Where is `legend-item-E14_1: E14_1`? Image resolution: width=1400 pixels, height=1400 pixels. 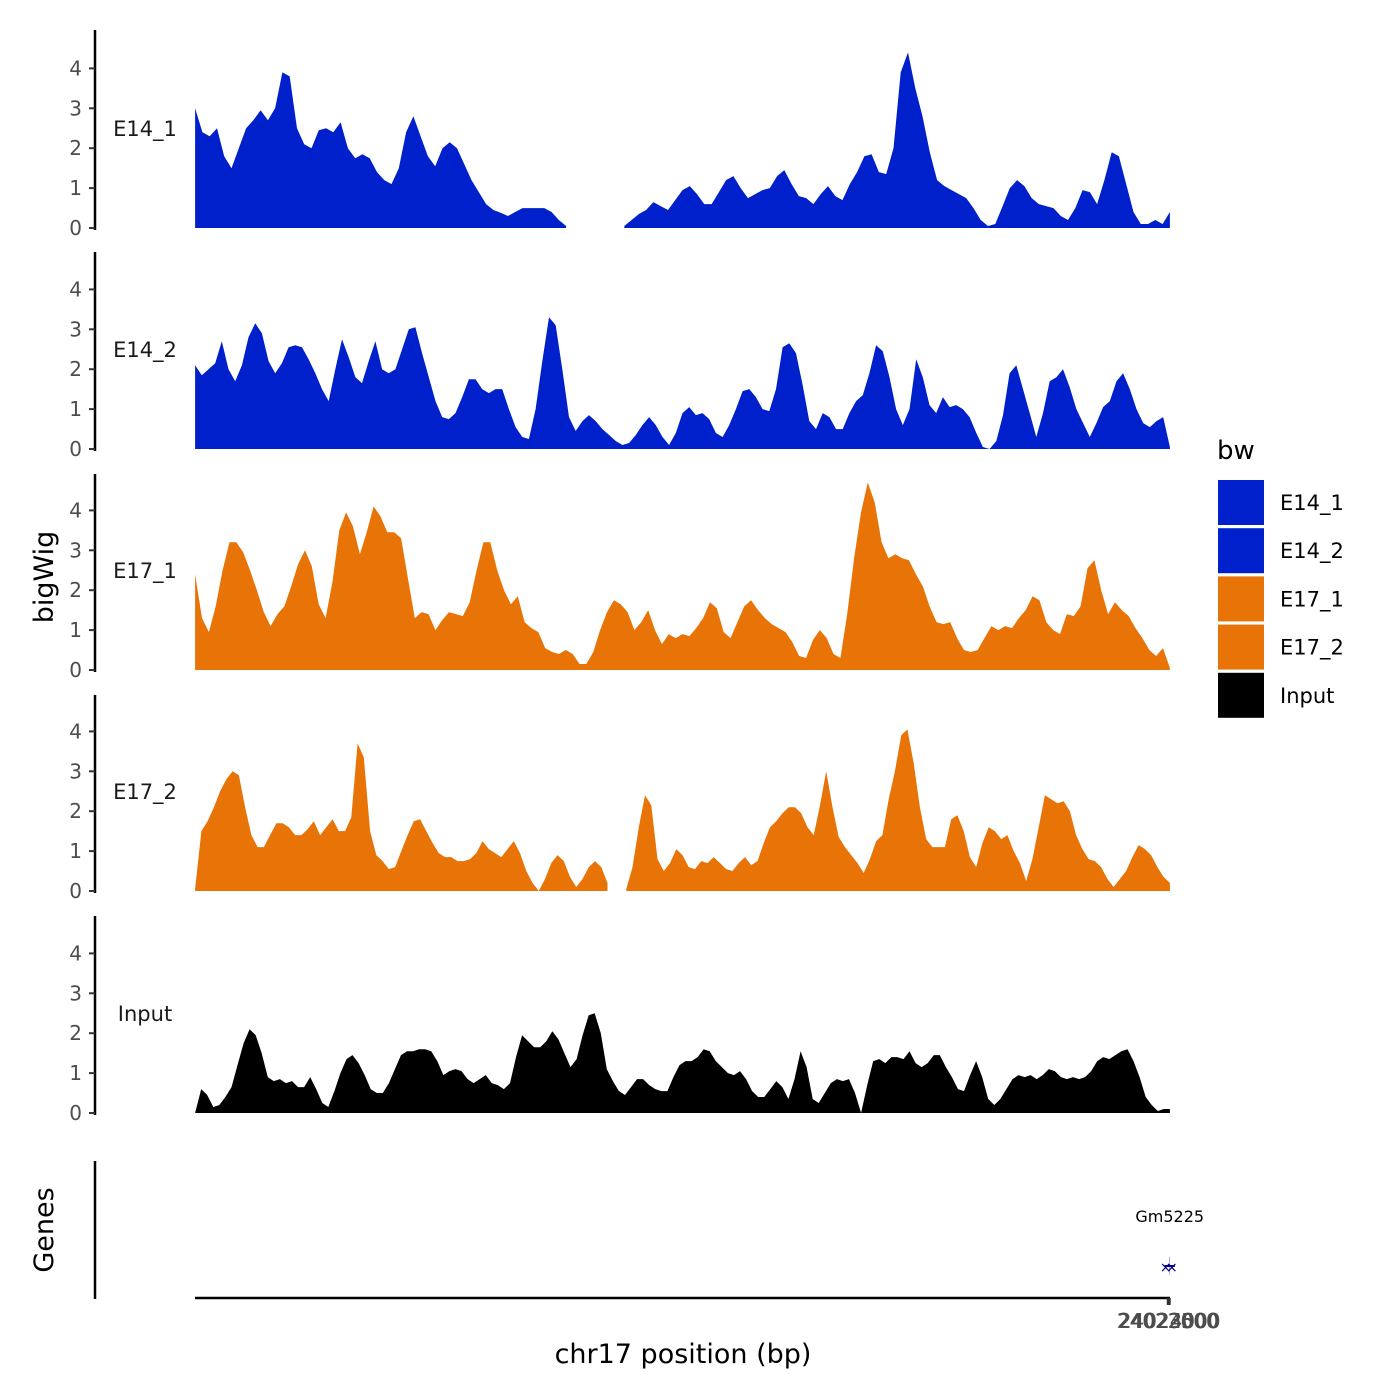 legend-item-E14_1: E14_1 is located at coordinates (1281, 502).